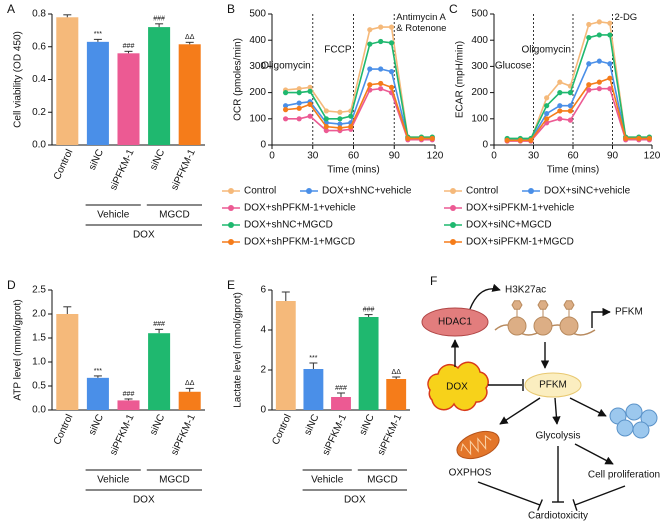 The image size is (669, 526). I want to click on outcome-label: Cardiotoxicity, so click(558, 516).